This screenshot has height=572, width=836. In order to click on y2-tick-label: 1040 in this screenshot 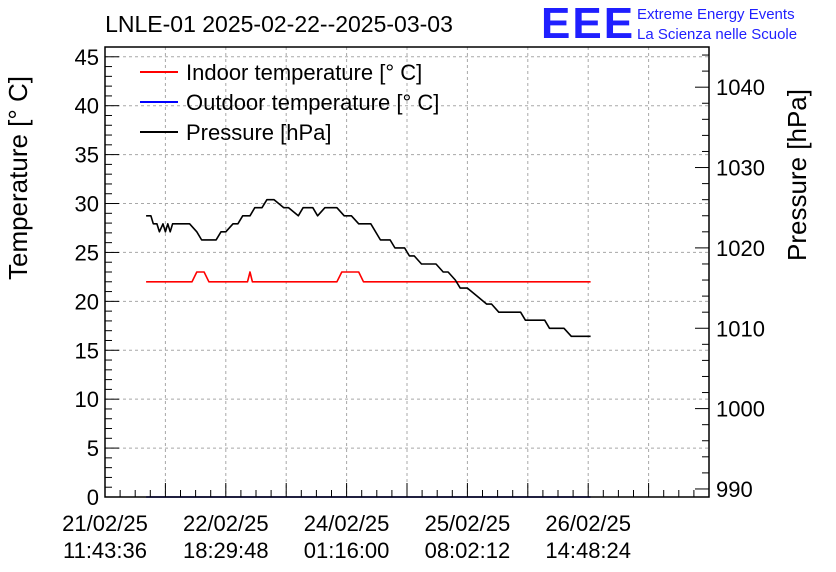, I will do `click(740, 87)`.